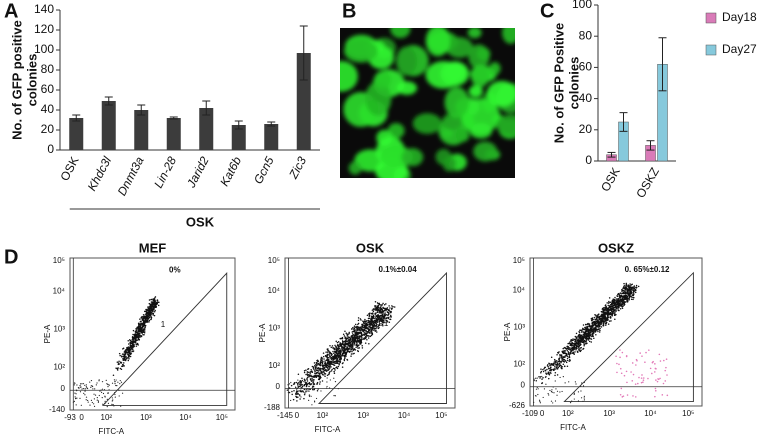  What do you see at coordinates (153, 247) in the screenshot?
I see `plot-title: MEF` at bounding box center [153, 247].